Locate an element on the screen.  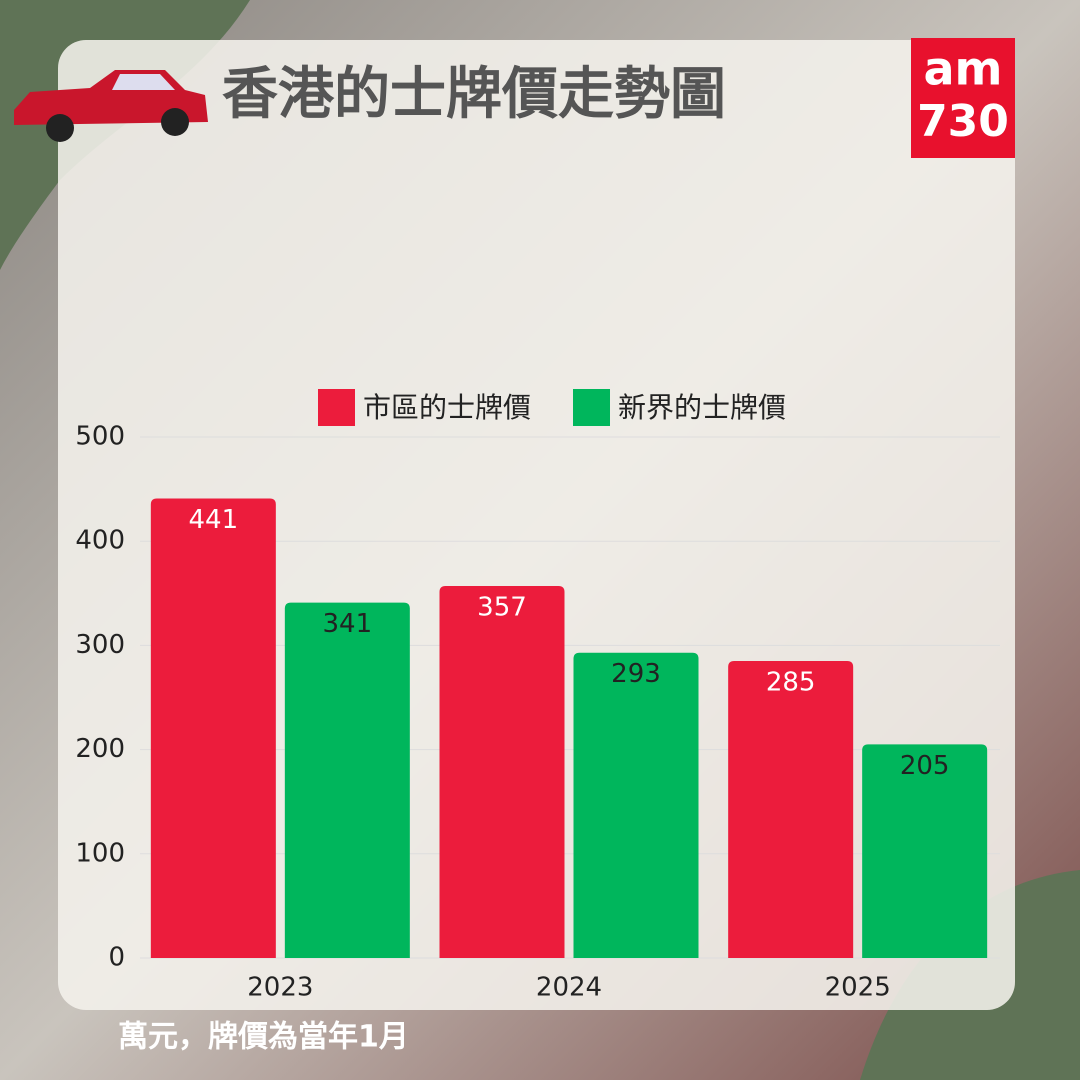
x-tick-label: 2024 is located at coordinates (569, 988).